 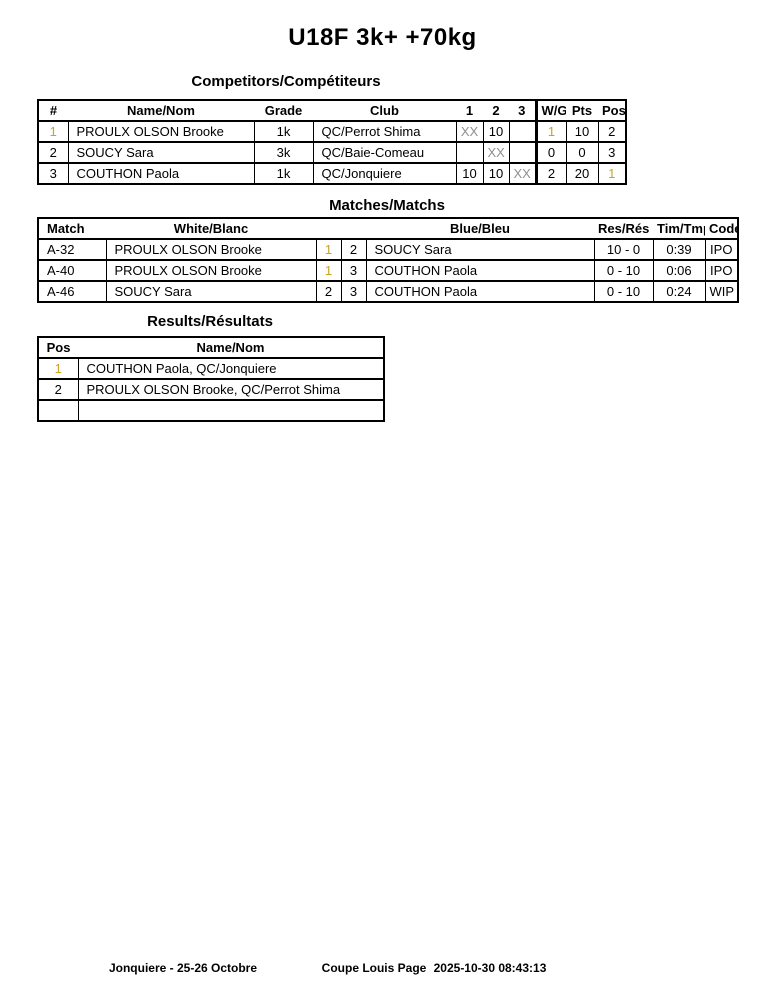 I want to click on footer-location-date: Jonquiere - 25-26 Octobre, so click(x=183, y=968).